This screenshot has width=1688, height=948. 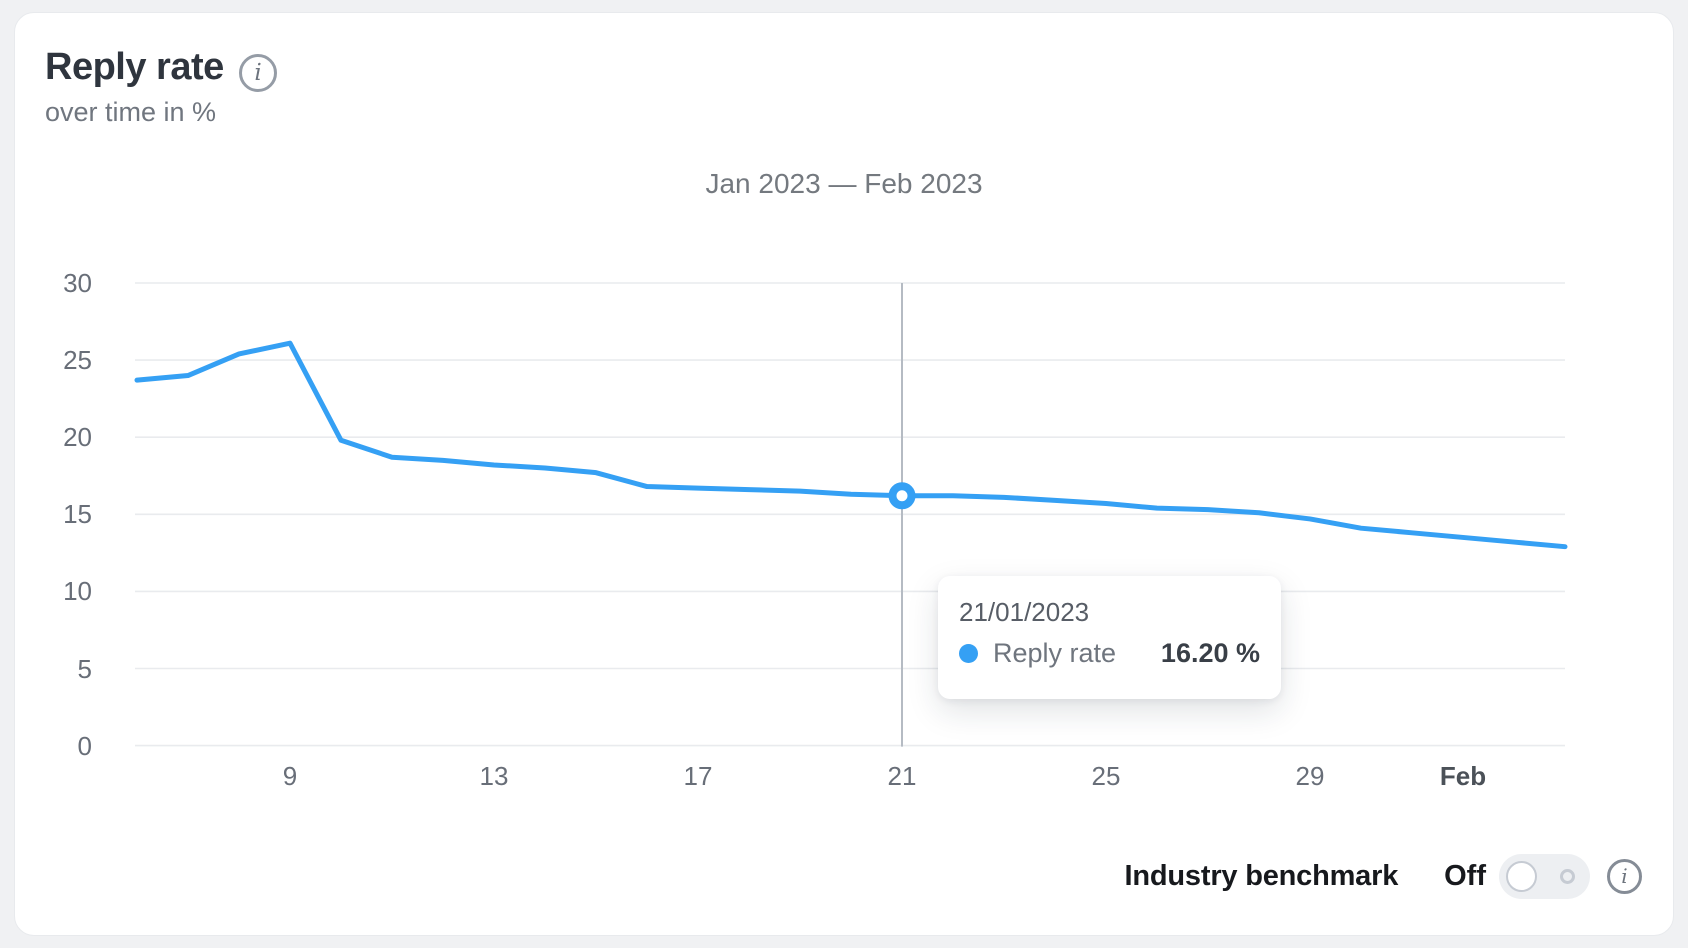 What do you see at coordinates (131, 112) in the screenshot?
I see `card-subtitle: over time in %` at bounding box center [131, 112].